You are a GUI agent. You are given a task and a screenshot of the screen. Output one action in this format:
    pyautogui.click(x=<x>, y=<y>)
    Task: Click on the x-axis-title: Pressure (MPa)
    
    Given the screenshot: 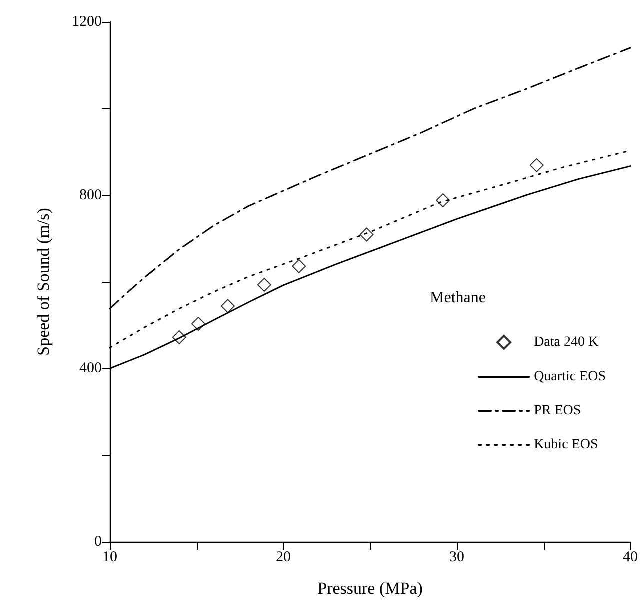 What is the action you would take?
    pyautogui.click(x=370, y=588)
    